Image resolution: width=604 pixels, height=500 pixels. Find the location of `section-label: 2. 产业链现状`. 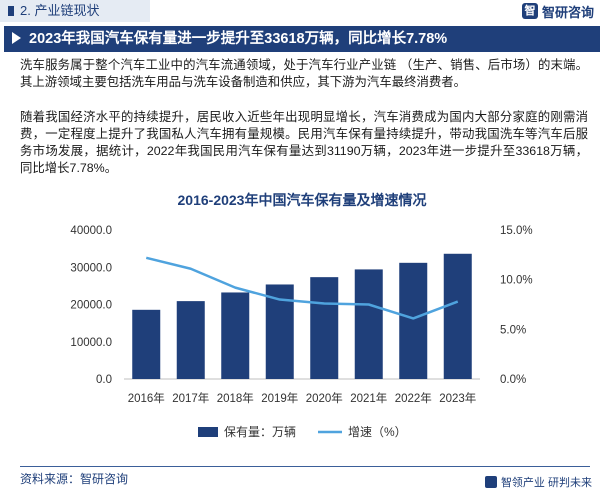

section-label: 2. 产业链现状 is located at coordinates (60, 10).